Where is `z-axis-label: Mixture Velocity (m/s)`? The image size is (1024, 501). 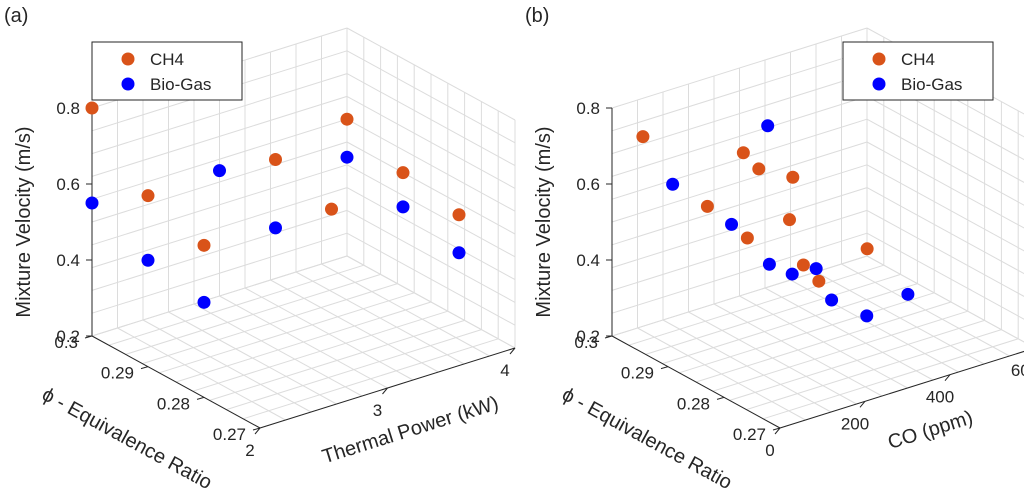 z-axis-label: Mixture Velocity (m/s) is located at coordinates (24, 221).